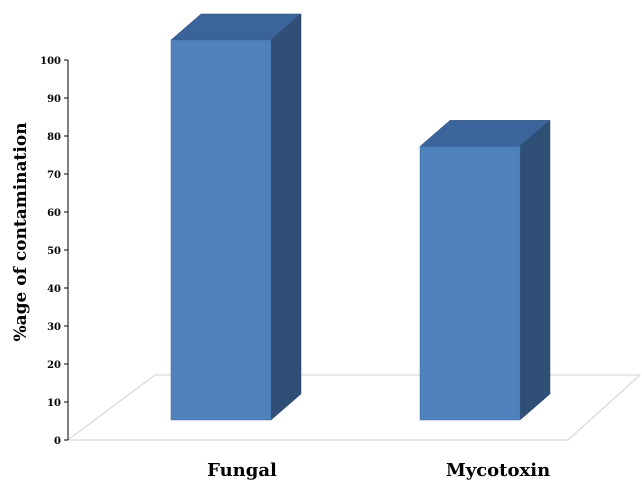 This screenshot has height=490, width=642. Describe the element at coordinates (54, 403) in the screenshot. I see `y-tick-label: 10` at that location.